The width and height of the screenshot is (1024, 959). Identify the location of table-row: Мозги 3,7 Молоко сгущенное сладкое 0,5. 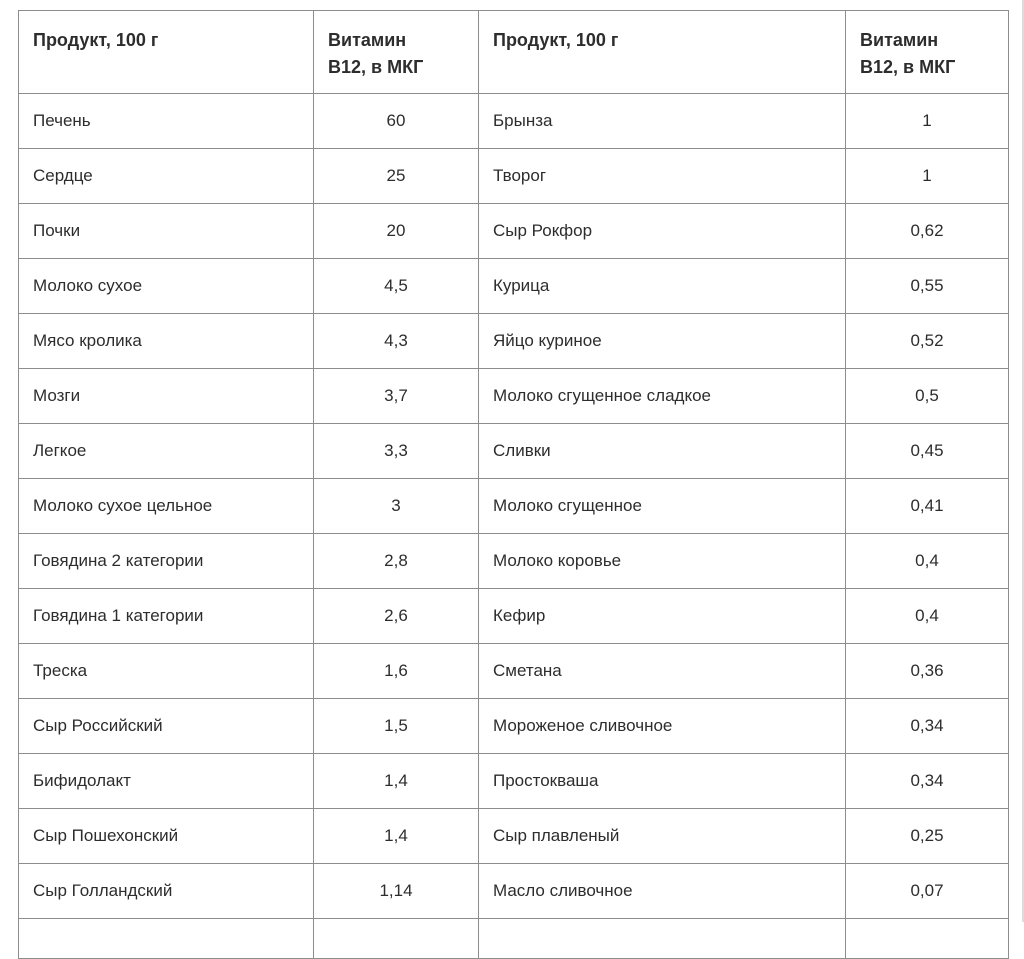
(513, 396).